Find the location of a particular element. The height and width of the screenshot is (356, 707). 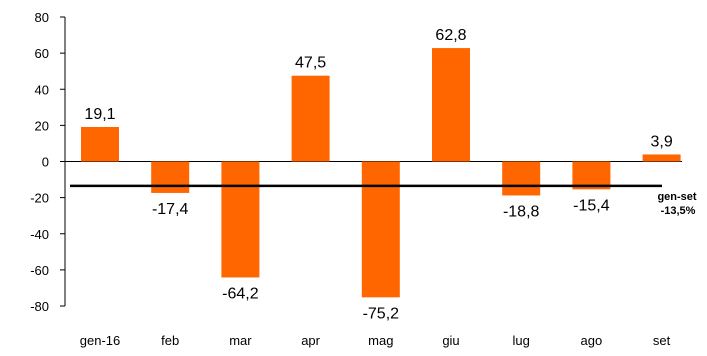

data-label: -18,8 is located at coordinates (521, 211).